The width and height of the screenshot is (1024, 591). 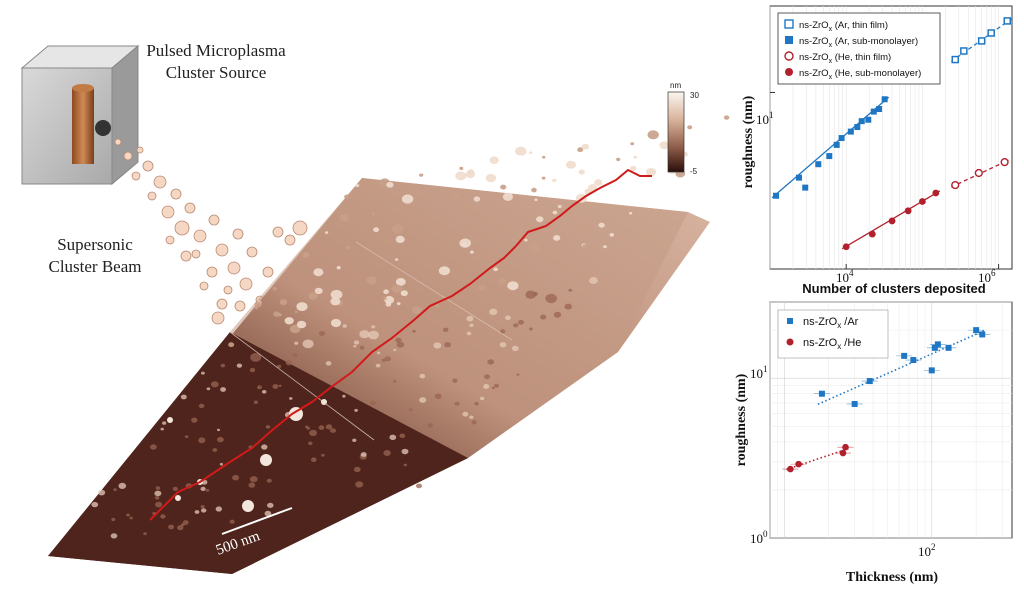 I want to click on beam-label-line2: Cluster Beam, so click(x=95, y=266).